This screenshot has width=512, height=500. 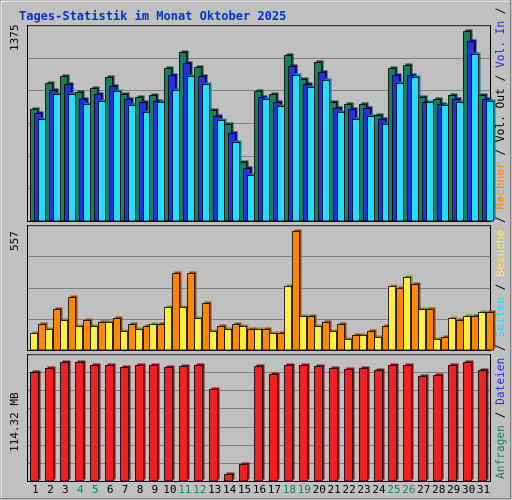 I want to click on x-label-day-11: 11, so click(x=184, y=489).